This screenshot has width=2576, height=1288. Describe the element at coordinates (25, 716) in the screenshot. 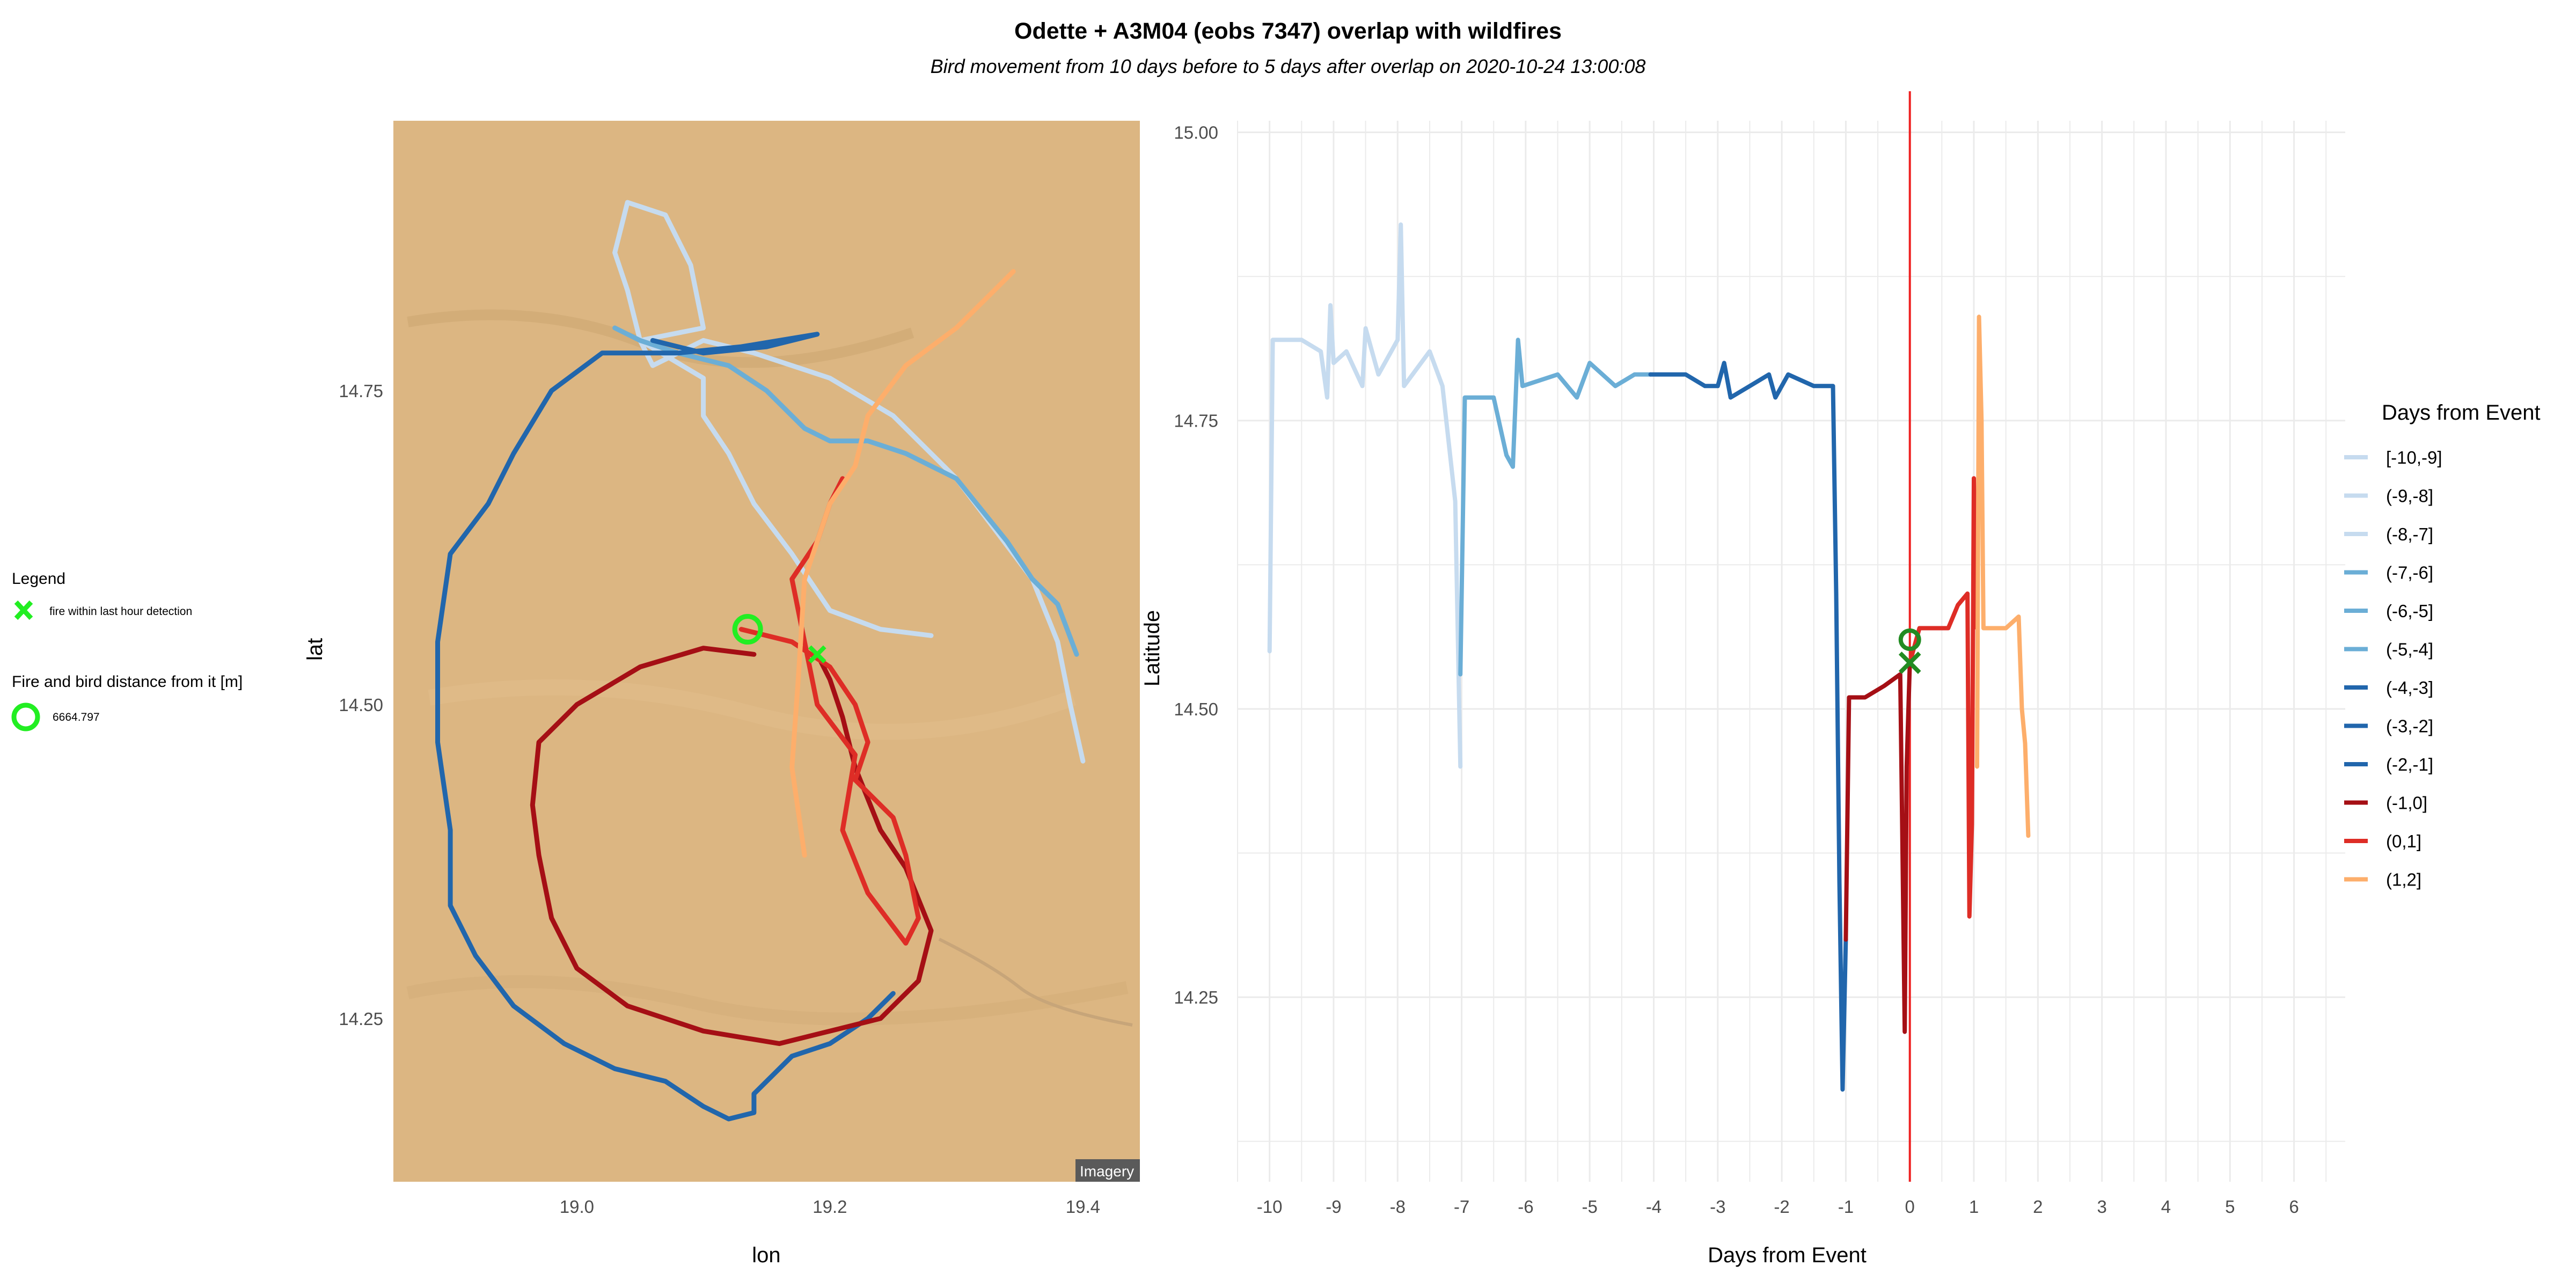

I see `distance-circle-icon` at that location.